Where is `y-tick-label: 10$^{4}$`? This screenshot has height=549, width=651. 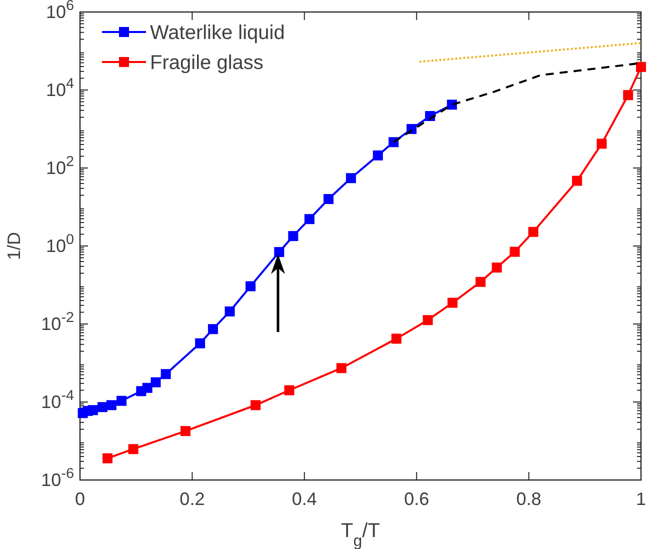
y-tick-label: 10$^{4}$ is located at coordinates (60, 88).